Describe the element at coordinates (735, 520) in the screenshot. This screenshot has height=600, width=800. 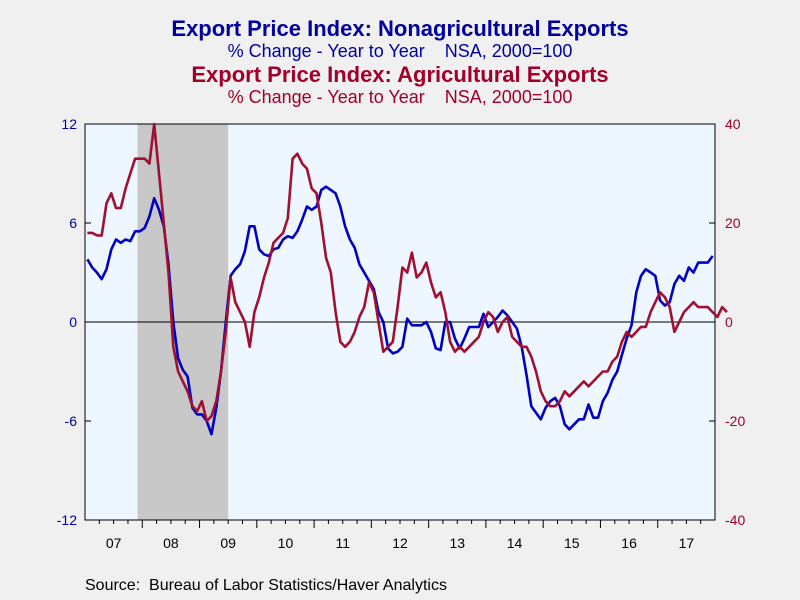
I see `right-axis-tick-label: -40` at that location.